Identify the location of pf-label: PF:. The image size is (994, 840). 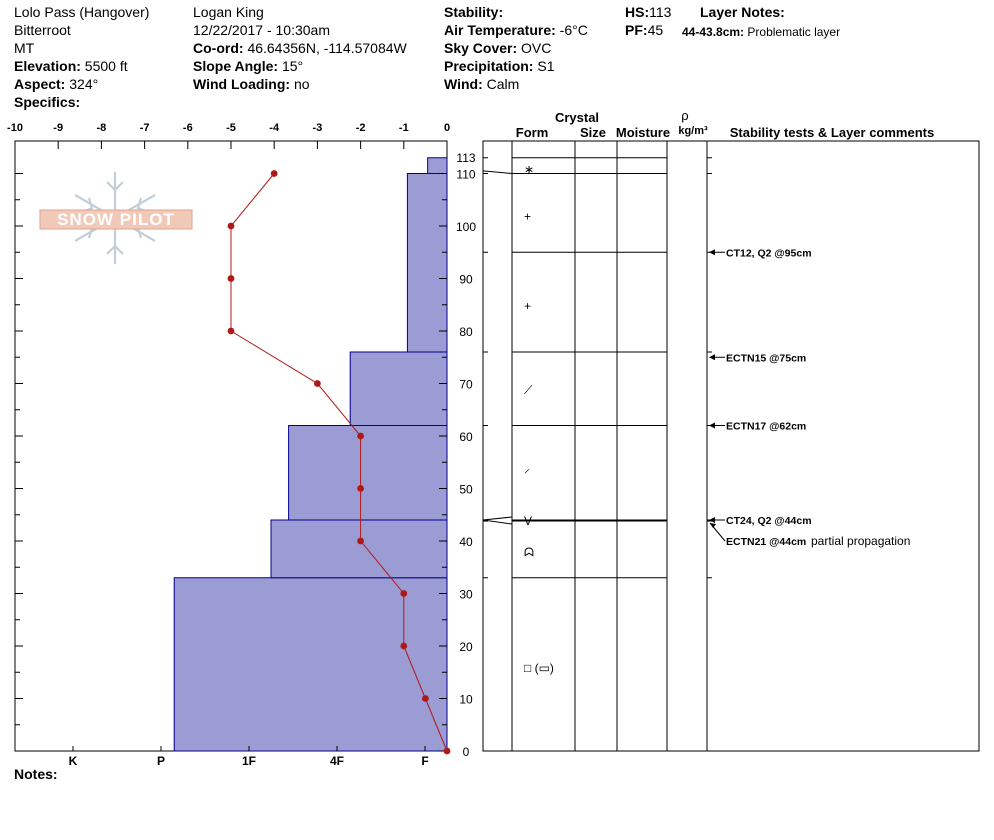
(636, 30).